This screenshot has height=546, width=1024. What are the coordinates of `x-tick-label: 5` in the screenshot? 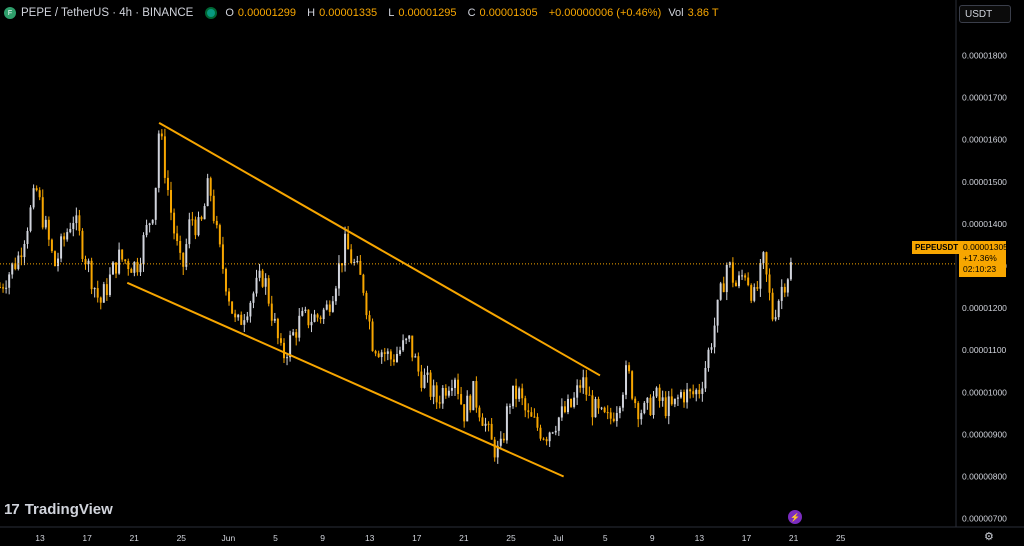 It's located at (605, 538).